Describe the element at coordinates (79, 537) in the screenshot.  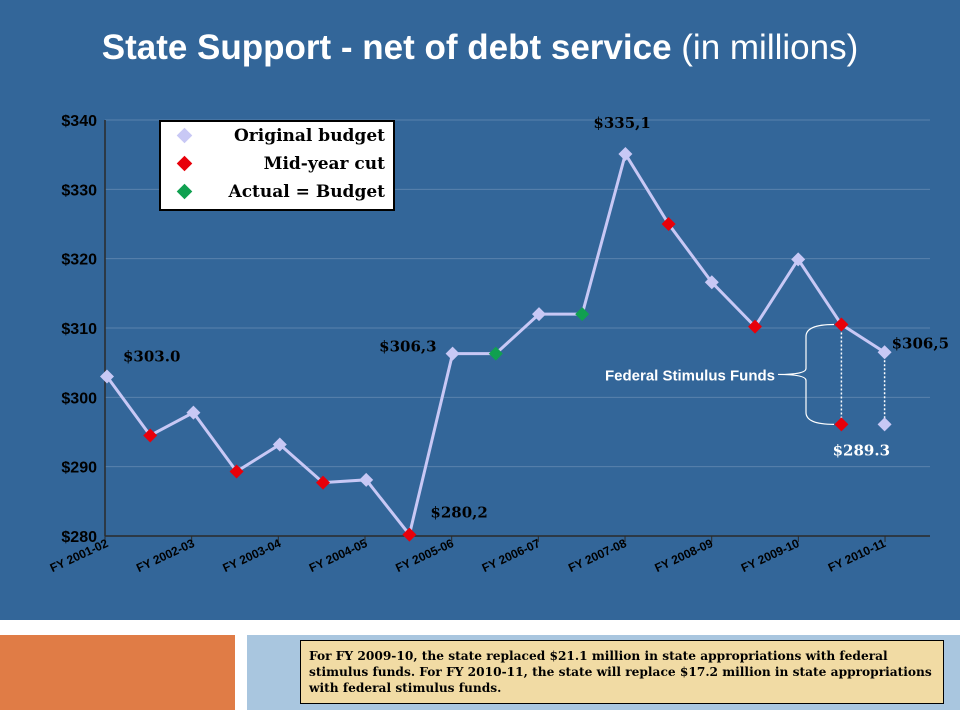
I see `y-tick-label: $280` at that location.